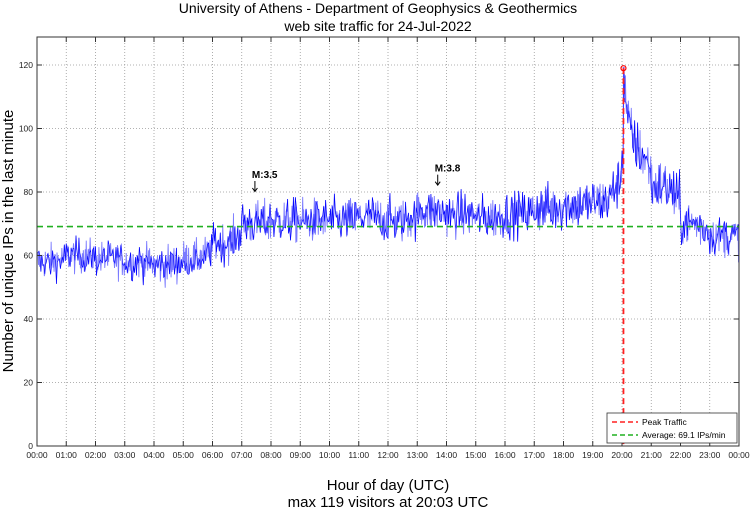 The width and height of the screenshot is (750, 511). I want to click on x-tick-label: 15:00, so click(476, 455).